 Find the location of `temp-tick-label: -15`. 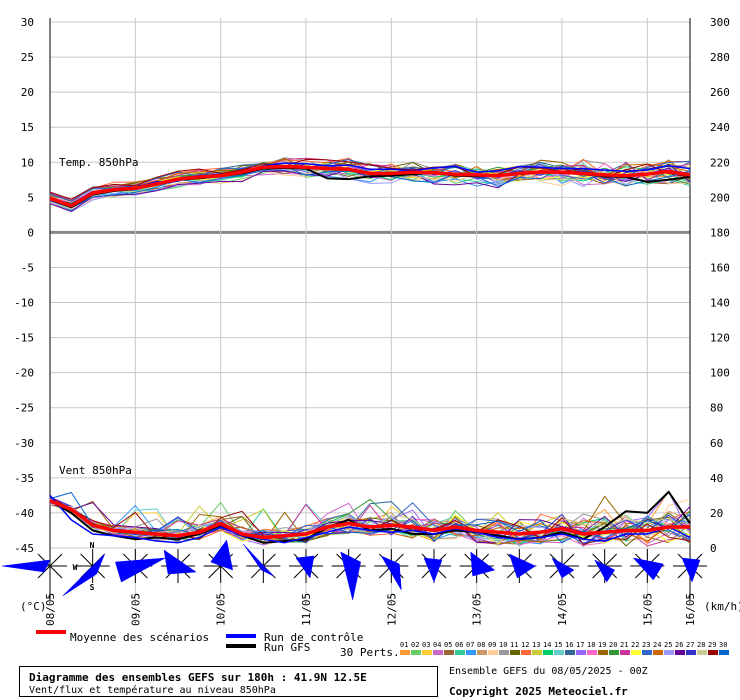

temp-tick-label: -15 is located at coordinates (24, 338).